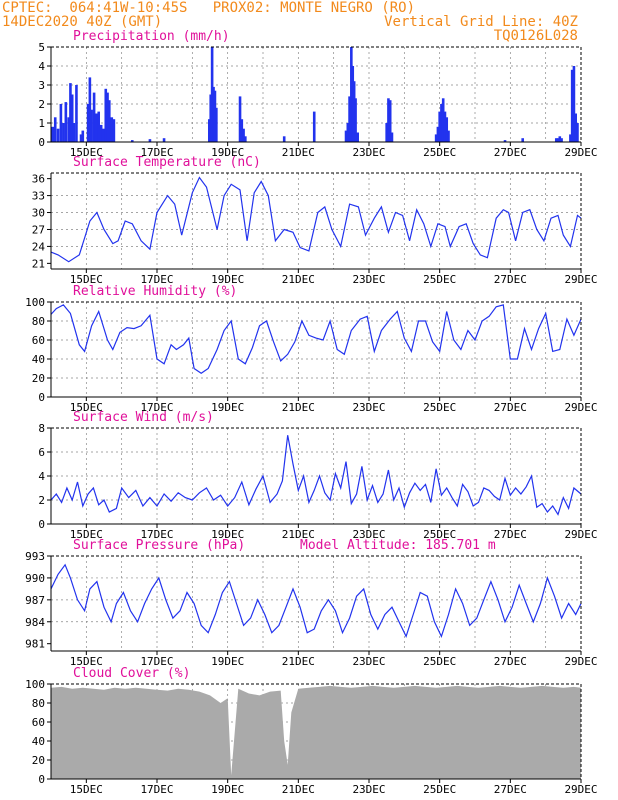 The width and height of the screenshot is (618, 800). What do you see at coordinates (439, 279) in the screenshot?
I see `temp-xtick-label: 25DEC` at bounding box center [439, 279].